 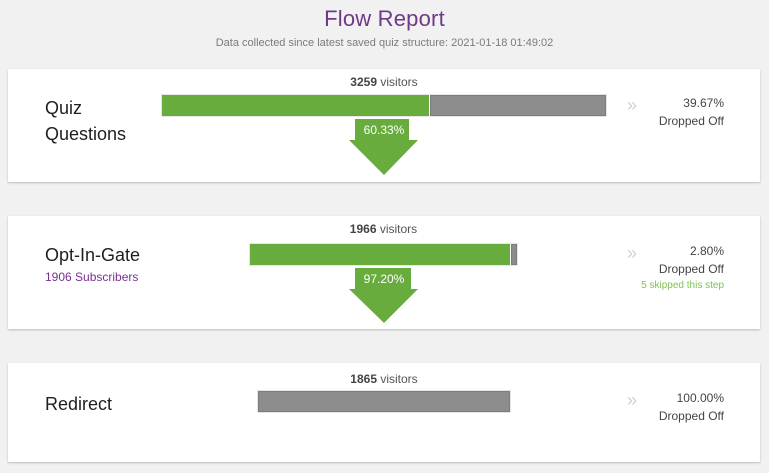 What do you see at coordinates (691, 112) in the screenshot?
I see `dropped-off-info: 39.67% Dropped Off` at bounding box center [691, 112].